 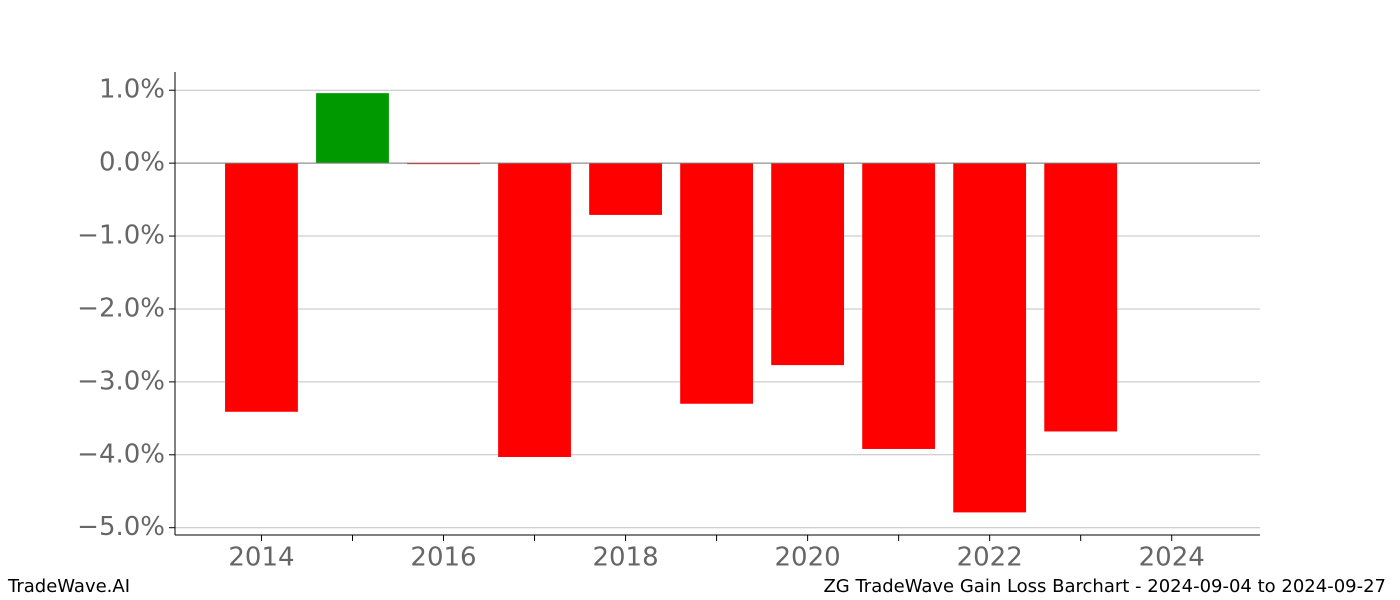 I want to click on x-tick-label: 2022, so click(x=990, y=558).